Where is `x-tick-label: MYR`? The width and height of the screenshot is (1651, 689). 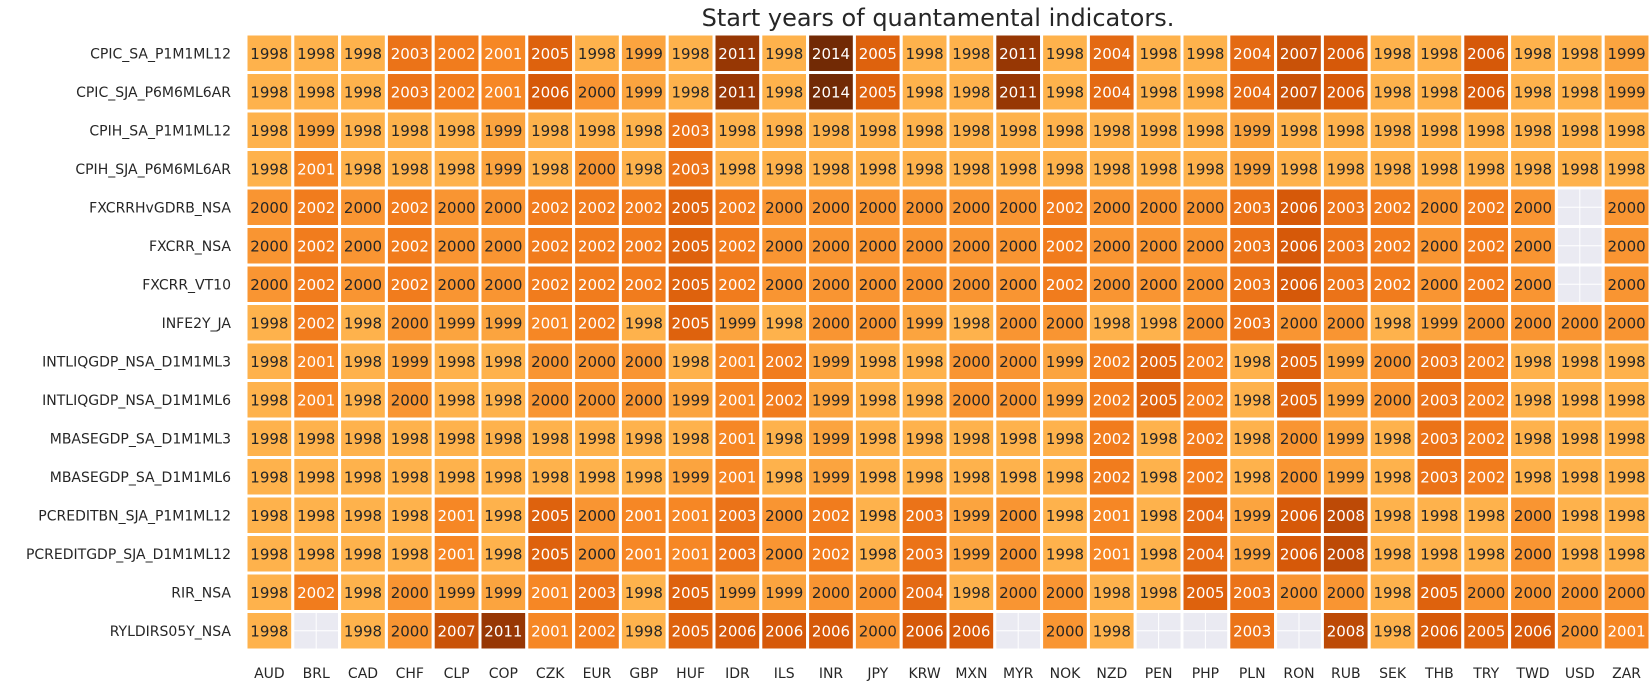 x-tick-label: MYR is located at coordinates (1018, 674).